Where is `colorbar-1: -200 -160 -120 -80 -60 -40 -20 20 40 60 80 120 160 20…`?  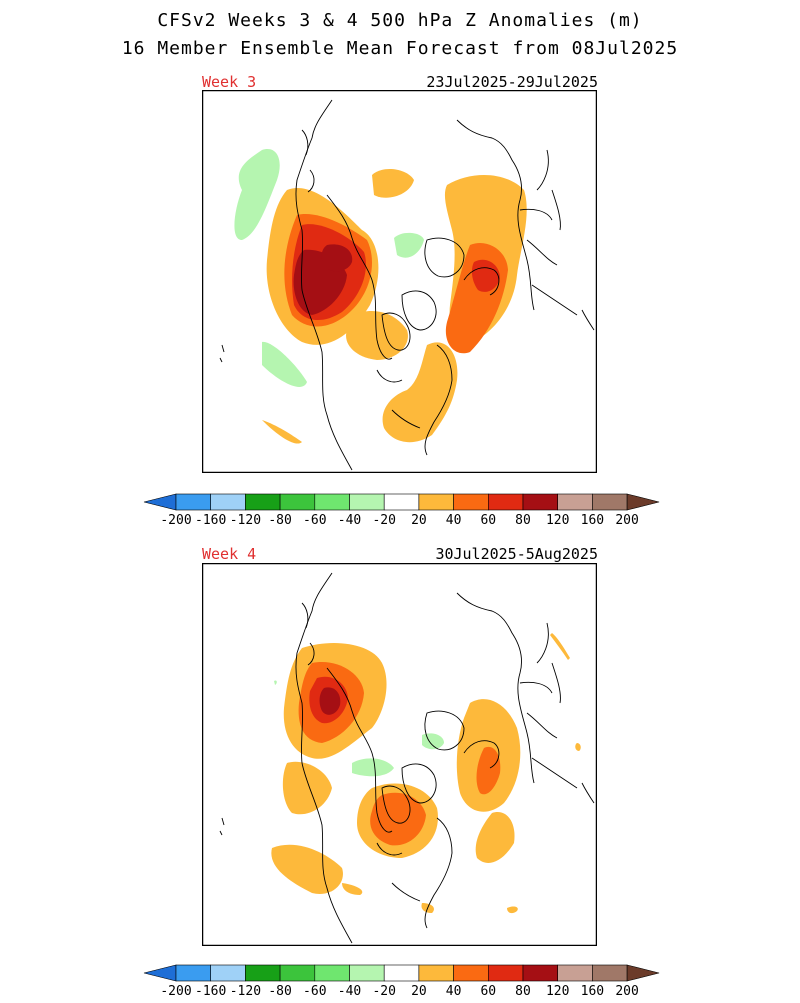
colorbar-1: -200 -160 -120 -80 -60 -40 -20 20 40 60 80 120 160 20… is located at coordinates (400, 512).